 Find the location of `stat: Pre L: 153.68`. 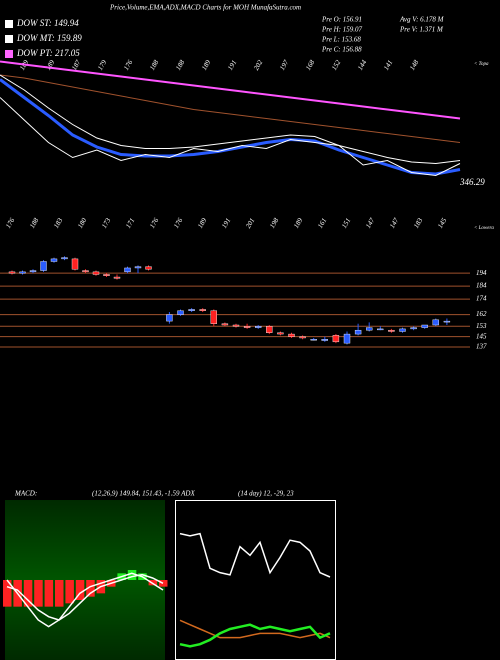

stat: Pre L: 153.68 is located at coordinates (341, 40).